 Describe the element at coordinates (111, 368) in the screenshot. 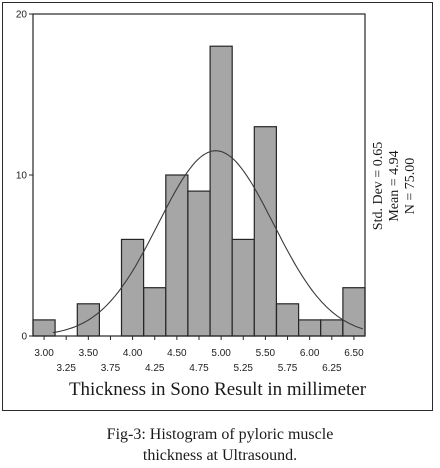

I see `x-tick-label: 3.75` at that location.